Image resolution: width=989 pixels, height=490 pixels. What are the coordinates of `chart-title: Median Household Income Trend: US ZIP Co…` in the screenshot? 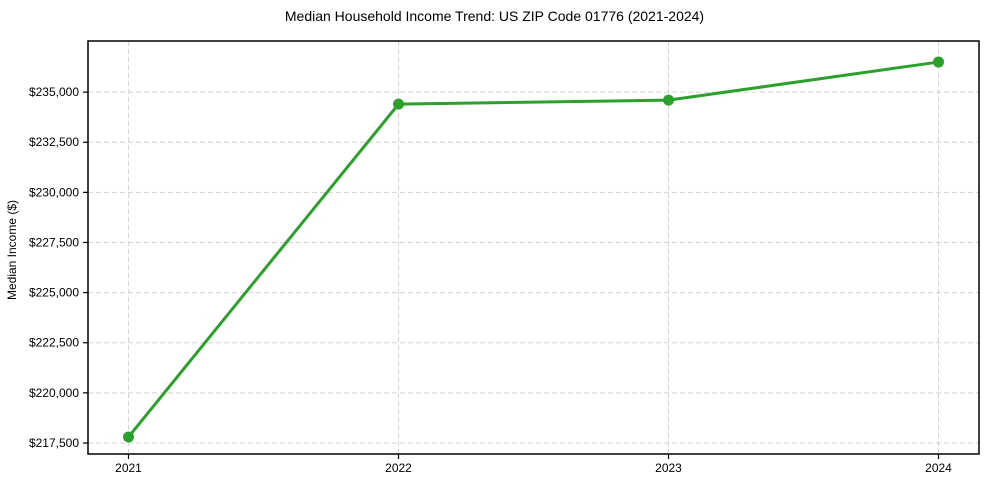 It's located at (494, 16).